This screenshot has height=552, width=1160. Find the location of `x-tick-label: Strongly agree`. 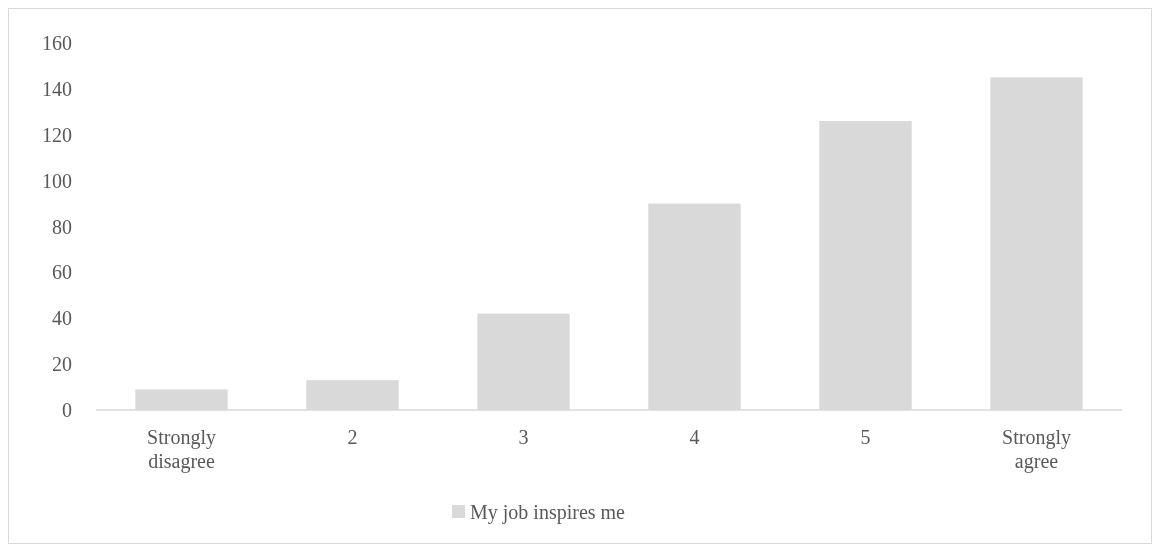

x-tick-label: Strongly agree is located at coordinates (1036, 449).